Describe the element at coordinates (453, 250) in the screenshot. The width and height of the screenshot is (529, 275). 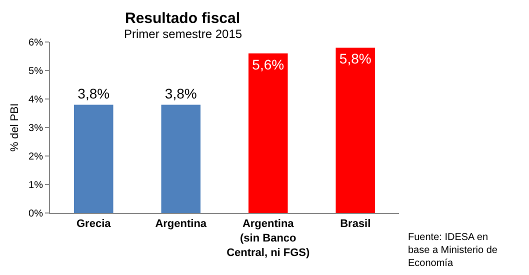
I see `source-note: Fuente: IDESA en base a Ministerio de Economía` at that location.